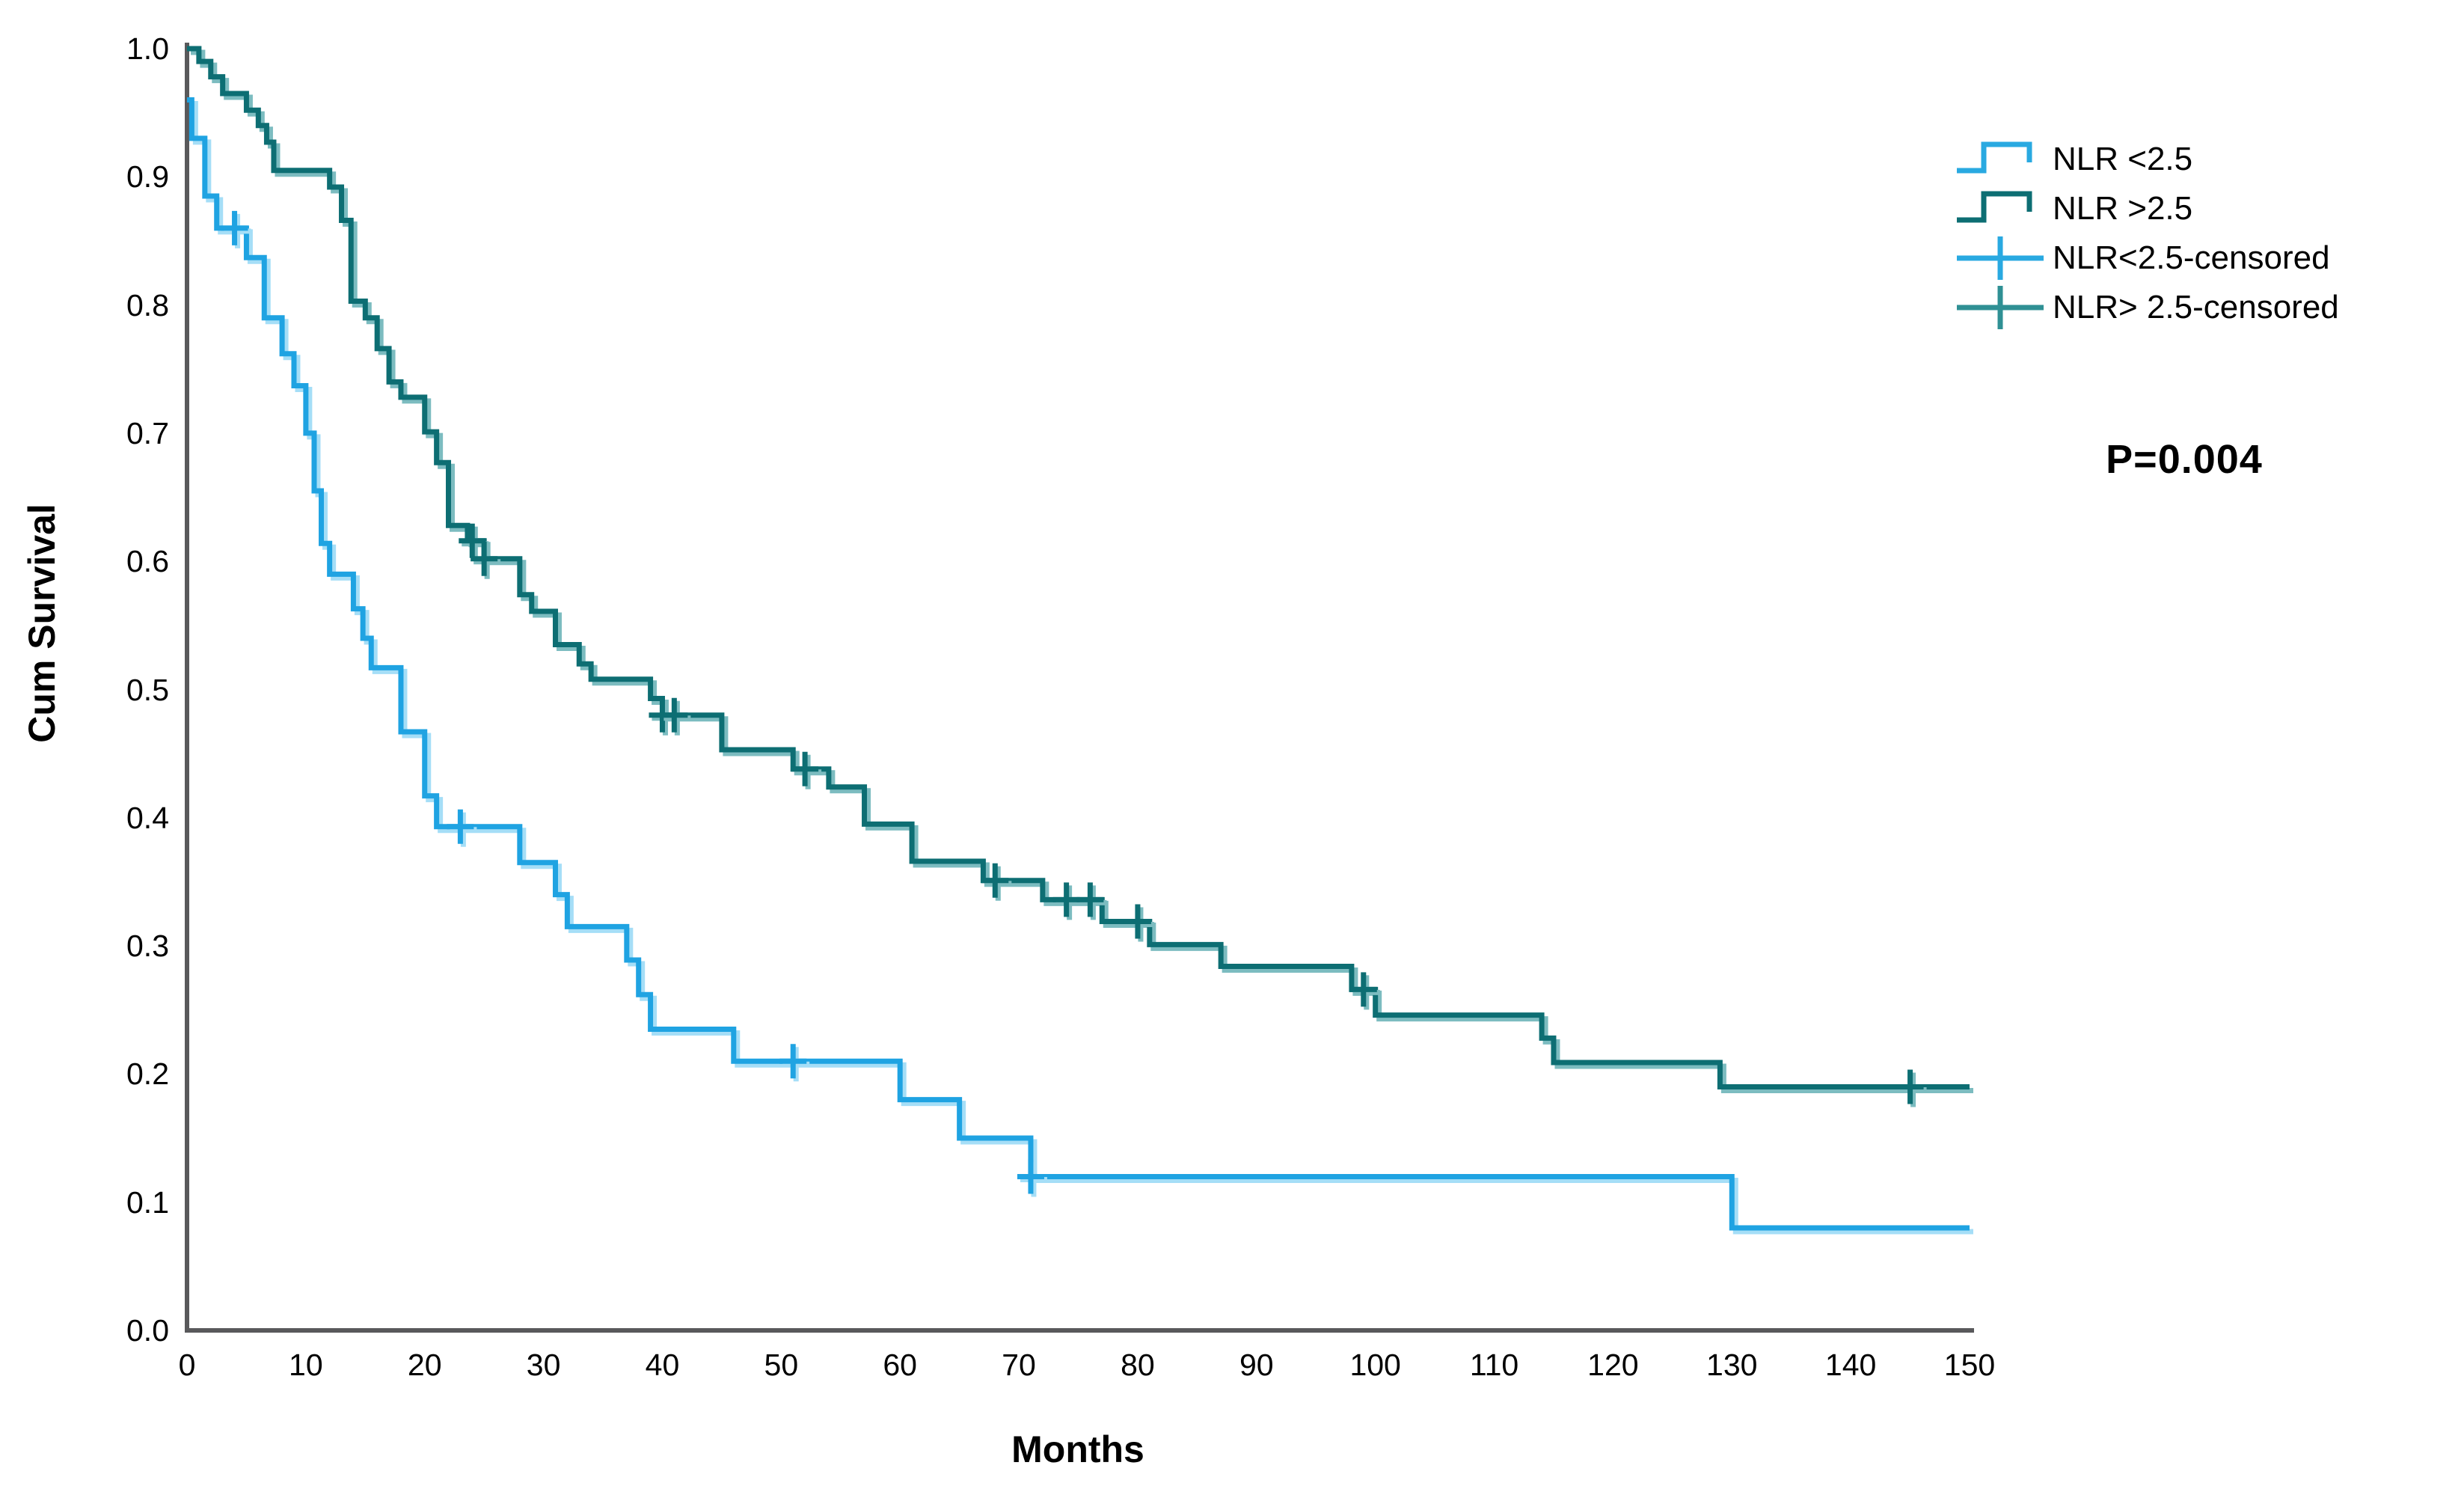 This screenshot has height=1501, width=2464. Describe the element at coordinates (147, 817) in the screenshot. I see `y-tick-label: 0.4` at that location.